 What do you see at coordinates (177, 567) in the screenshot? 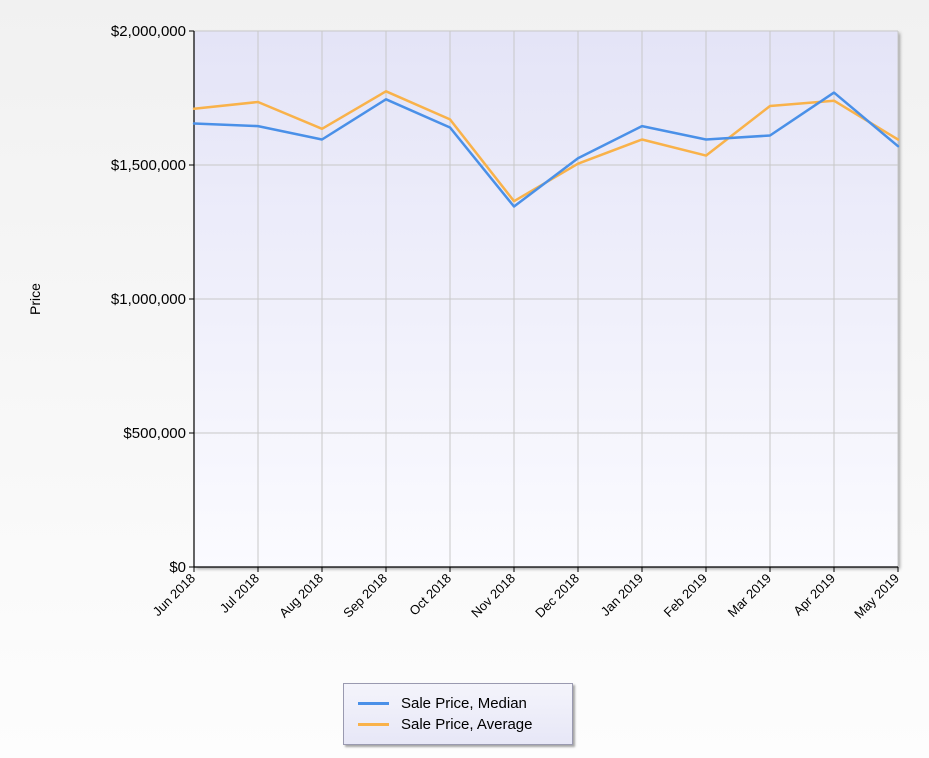
I see `y-tick-label: $0` at bounding box center [177, 567].